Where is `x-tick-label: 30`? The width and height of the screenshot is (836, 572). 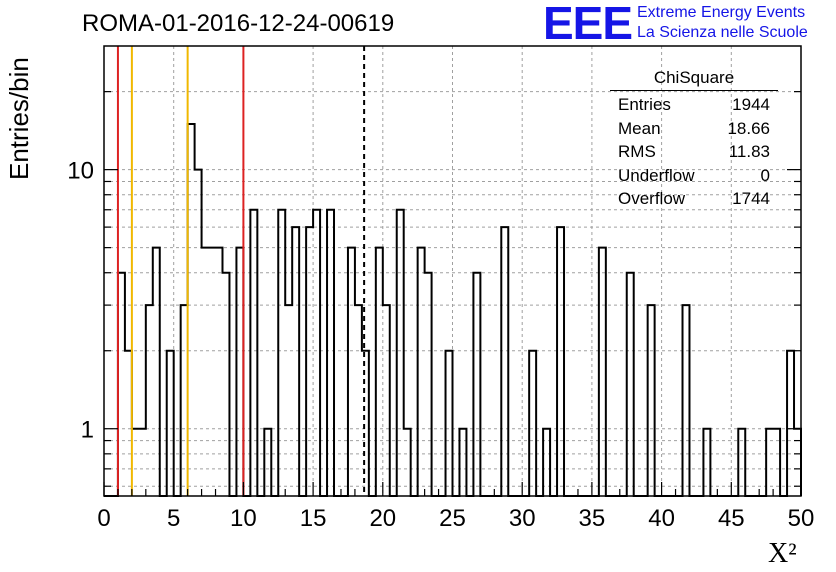 x-tick-label: 30 is located at coordinates (522, 518).